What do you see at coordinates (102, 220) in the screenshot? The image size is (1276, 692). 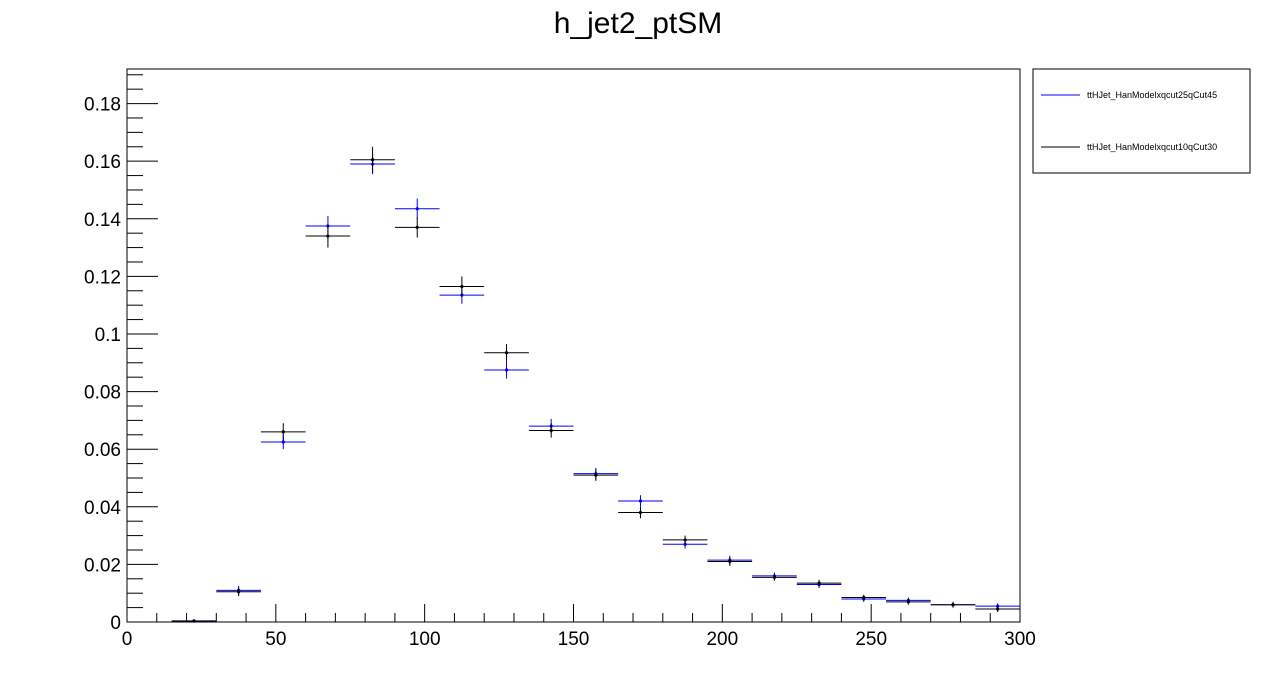 I see `y-tick-label: 0.14` at bounding box center [102, 220].